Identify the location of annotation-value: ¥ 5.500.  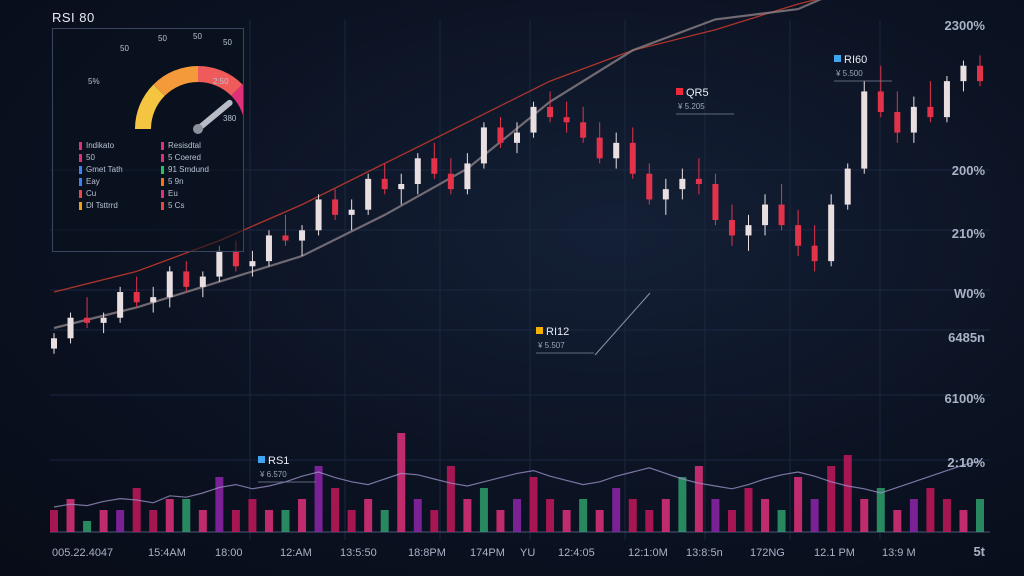
(849, 73).